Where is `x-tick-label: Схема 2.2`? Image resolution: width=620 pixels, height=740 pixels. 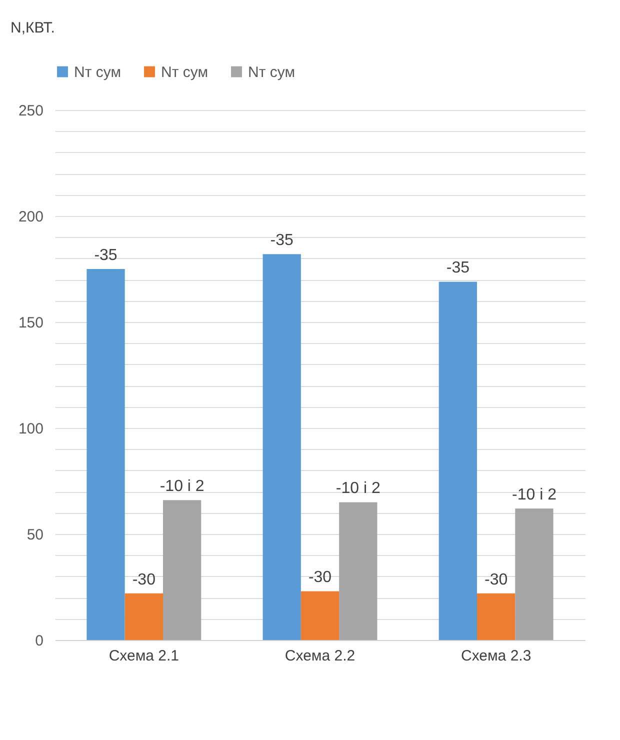 x-tick-label: Схема 2.2 is located at coordinates (320, 656).